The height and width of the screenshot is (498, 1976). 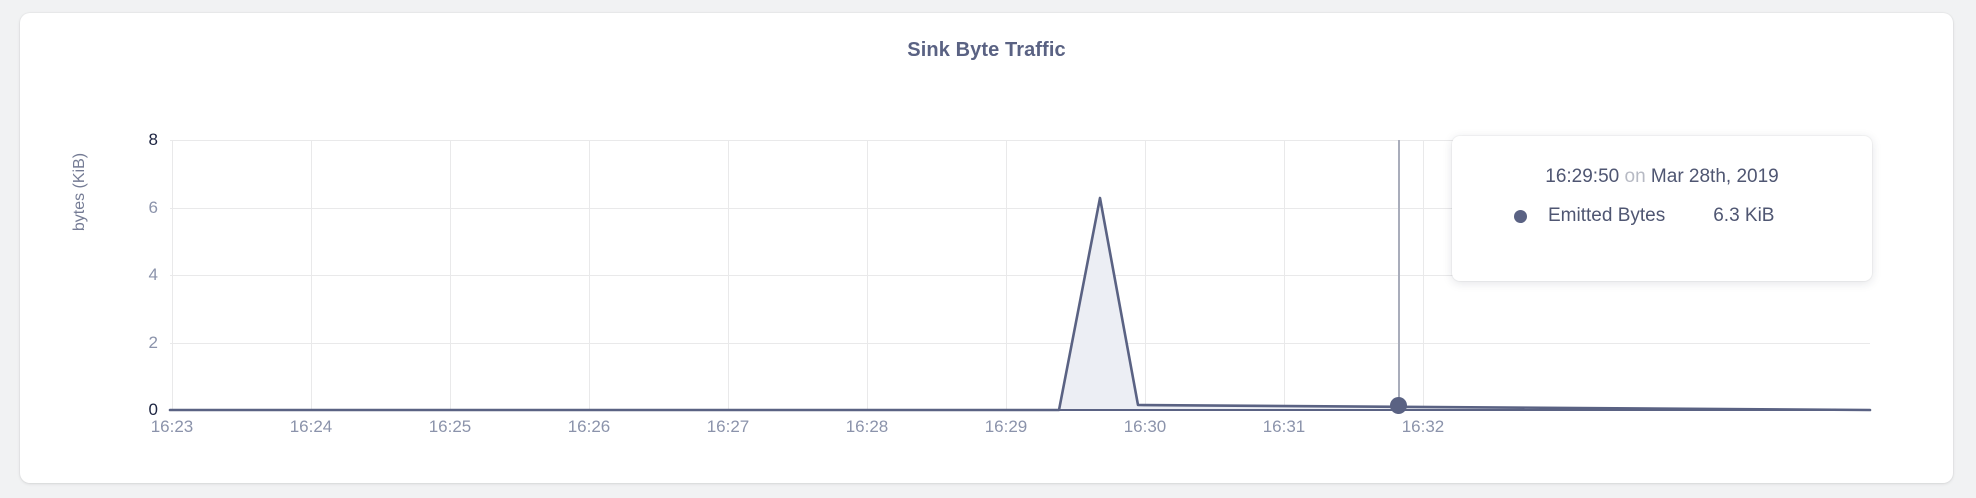 I want to click on tooltip-connector: on, so click(x=1635, y=176).